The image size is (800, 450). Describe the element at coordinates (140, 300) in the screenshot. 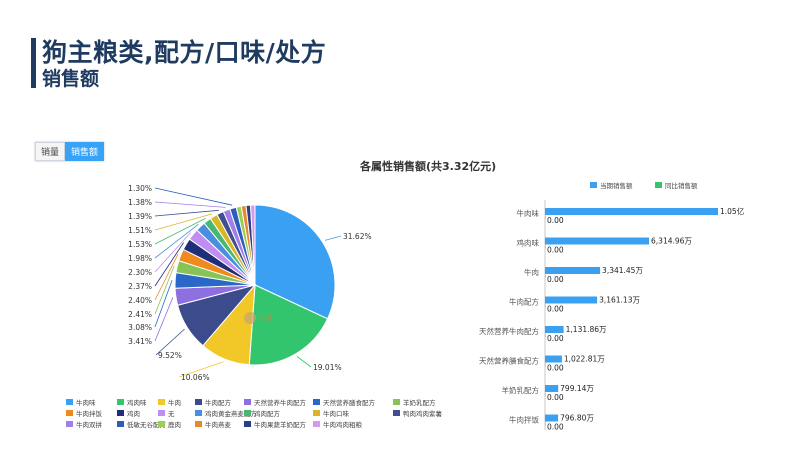

I see `pie-percent-label: 2.40%` at that location.